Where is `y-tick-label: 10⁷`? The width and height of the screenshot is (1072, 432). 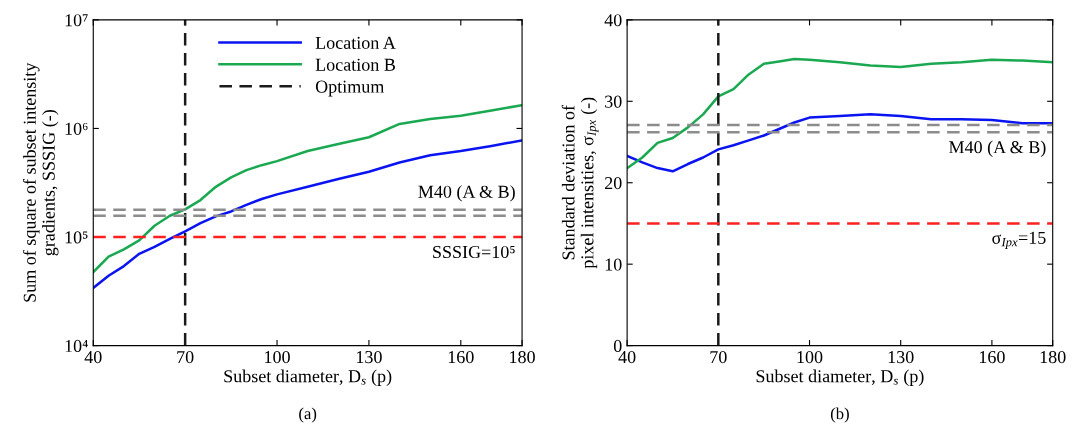 y-tick-label: 10⁷ is located at coordinates (76, 20).